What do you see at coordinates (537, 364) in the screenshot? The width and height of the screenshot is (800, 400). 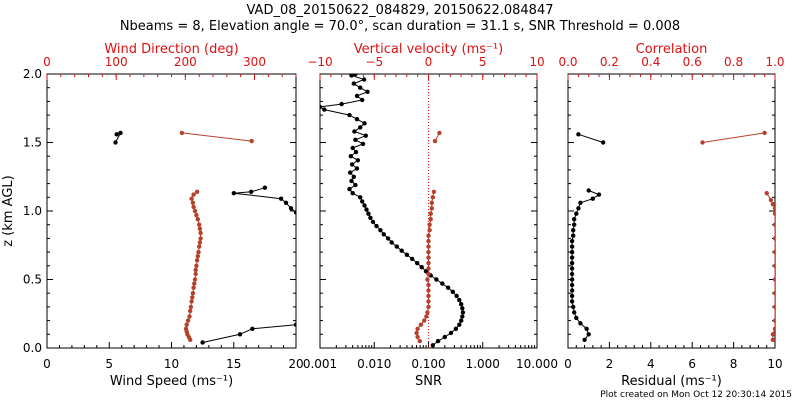 I see `x-tick-label: 10.000` at bounding box center [537, 364].